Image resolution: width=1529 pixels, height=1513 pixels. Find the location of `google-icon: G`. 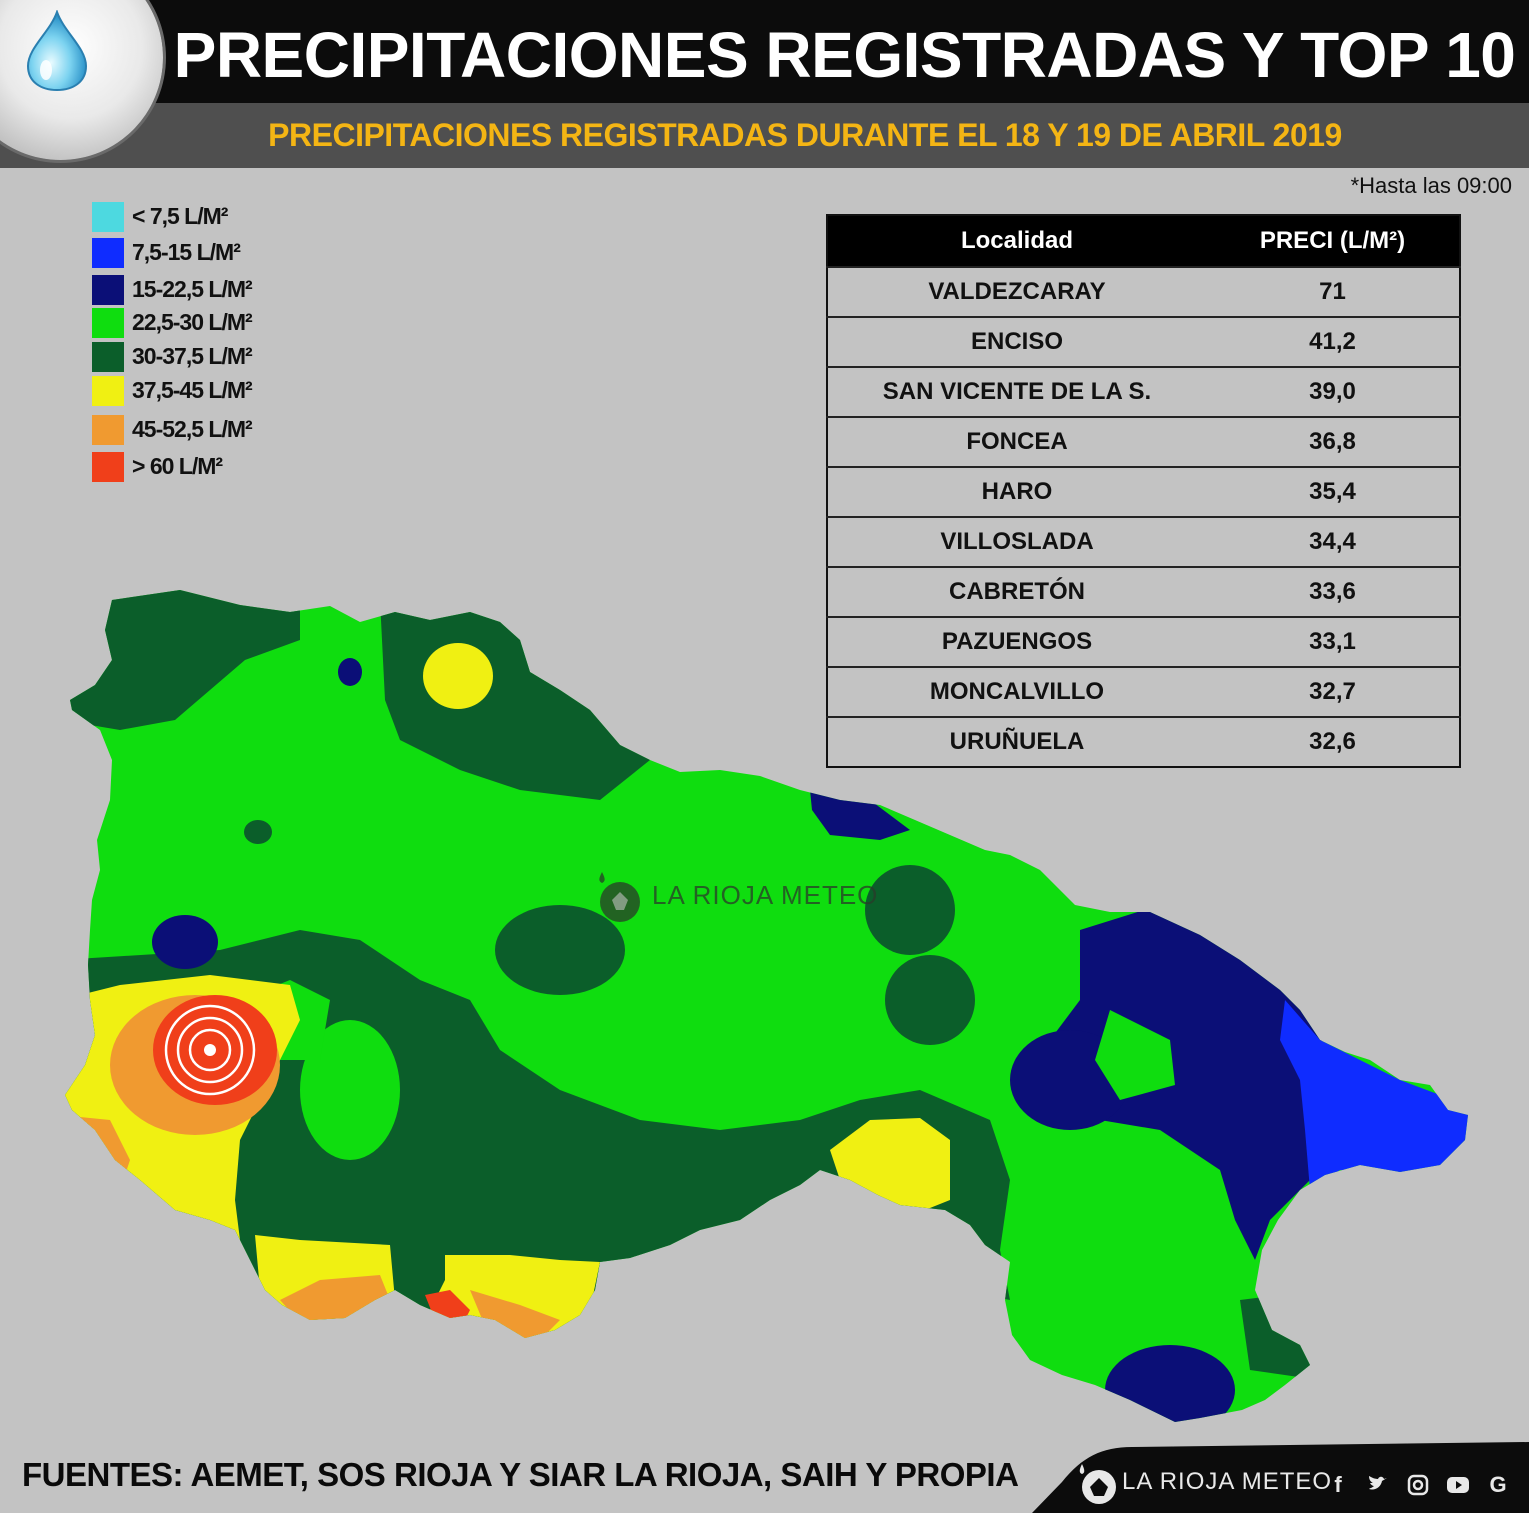

google-icon: G is located at coordinates (1498, 1484).